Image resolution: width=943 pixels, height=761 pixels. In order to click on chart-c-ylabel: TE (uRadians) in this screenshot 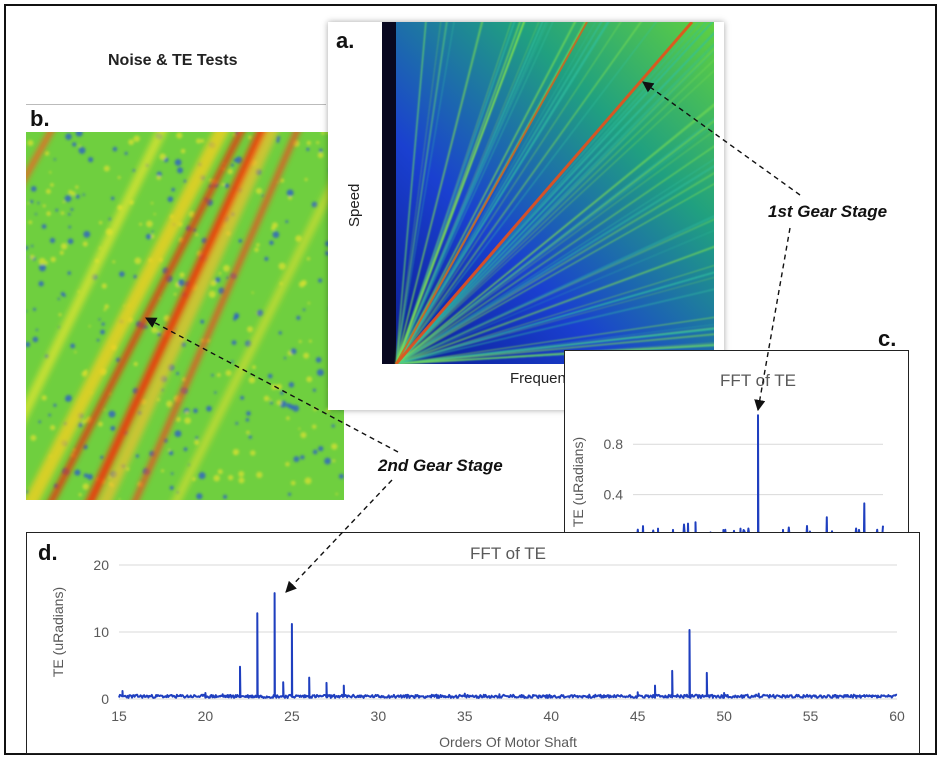, I will do `click(578, 482)`.